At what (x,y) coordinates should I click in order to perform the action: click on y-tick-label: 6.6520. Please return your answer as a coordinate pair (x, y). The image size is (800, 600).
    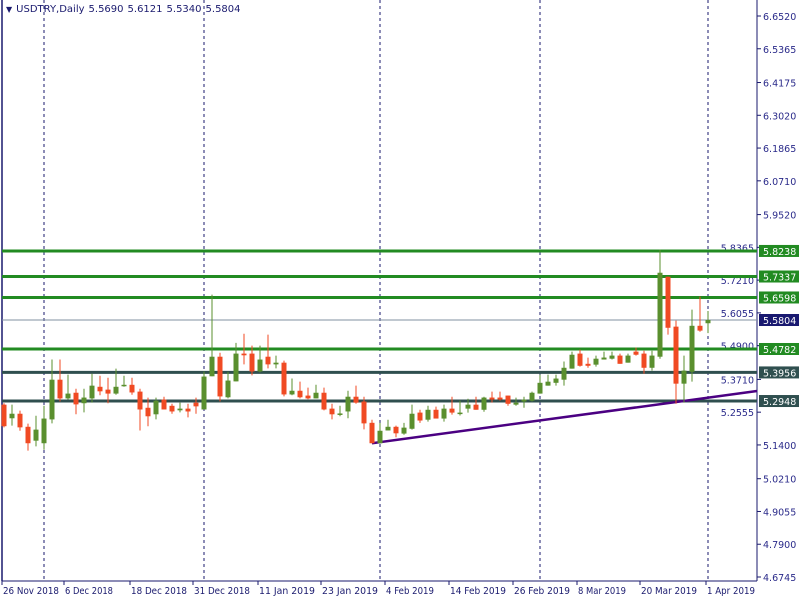
    Looking at the image, I should click on (779, 17).